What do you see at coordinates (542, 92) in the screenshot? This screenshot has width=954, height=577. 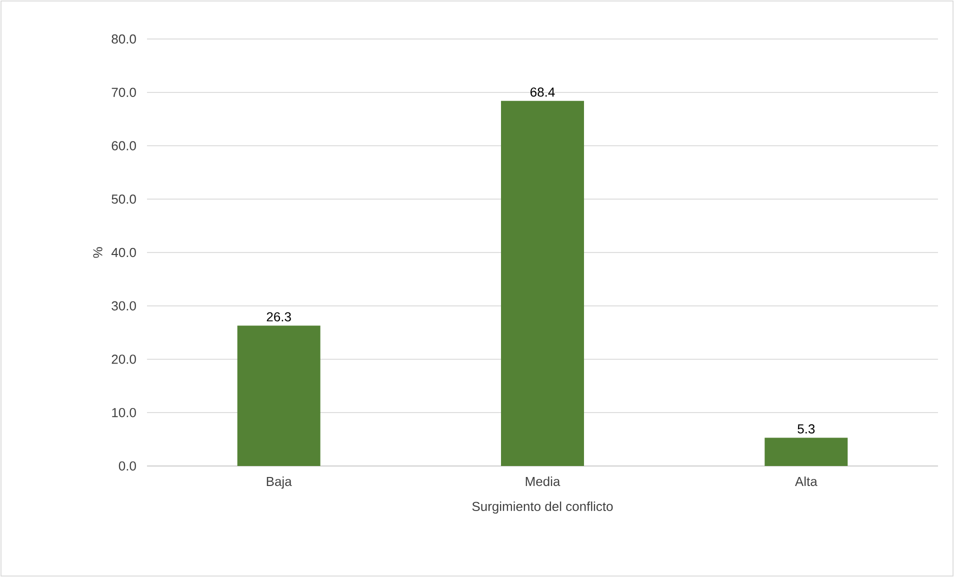 I see `data-label: 68.4` at bounding box center [542, 92].